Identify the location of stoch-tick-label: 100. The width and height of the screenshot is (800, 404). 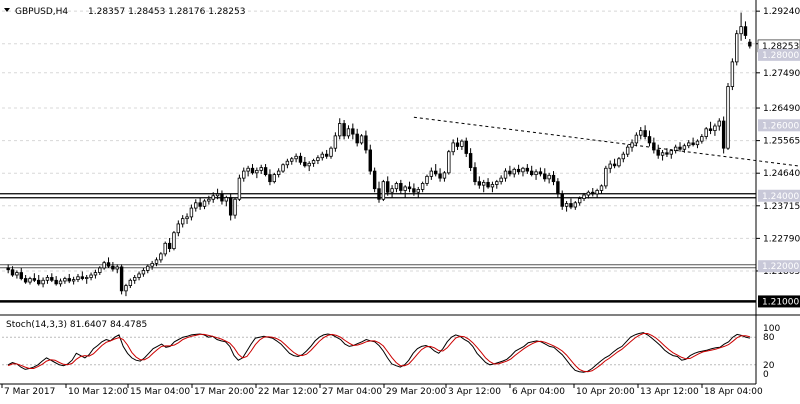
(771, 329).